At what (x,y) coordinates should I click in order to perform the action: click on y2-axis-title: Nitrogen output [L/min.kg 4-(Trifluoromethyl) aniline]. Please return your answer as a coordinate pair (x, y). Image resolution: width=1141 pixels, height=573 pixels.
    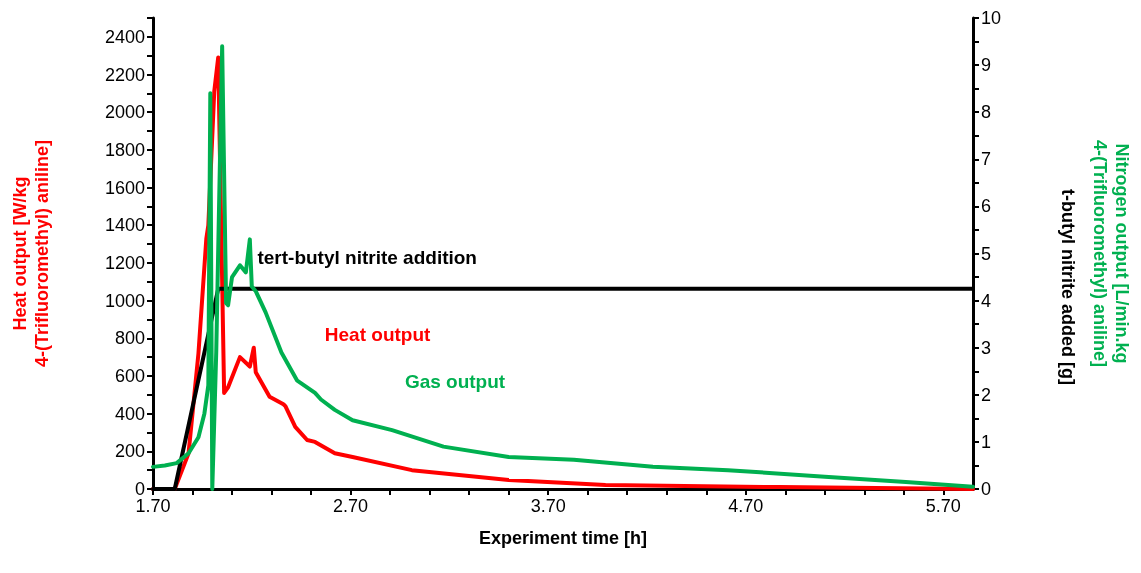
    Looking at the image, I should click on (1111, 253).